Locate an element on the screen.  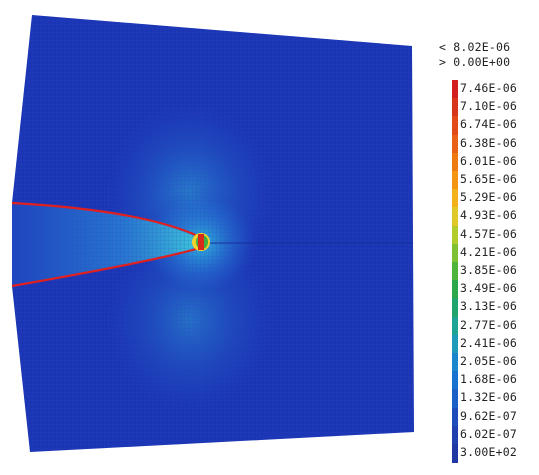
legend-tick-label: 5.29E-06 is located at coordinates (488, 197).